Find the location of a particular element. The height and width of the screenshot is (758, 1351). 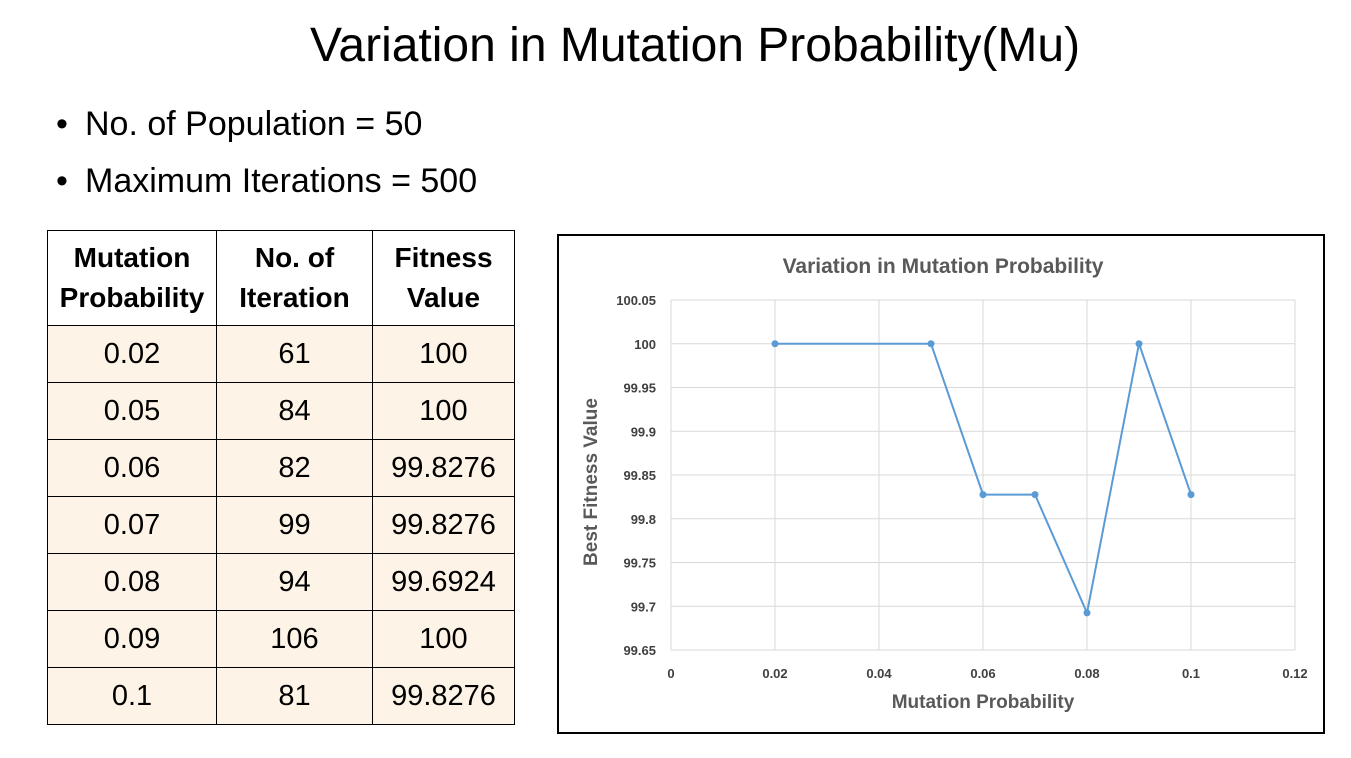

cell-mutation: 0.08 is located at coordinates (132, 582).